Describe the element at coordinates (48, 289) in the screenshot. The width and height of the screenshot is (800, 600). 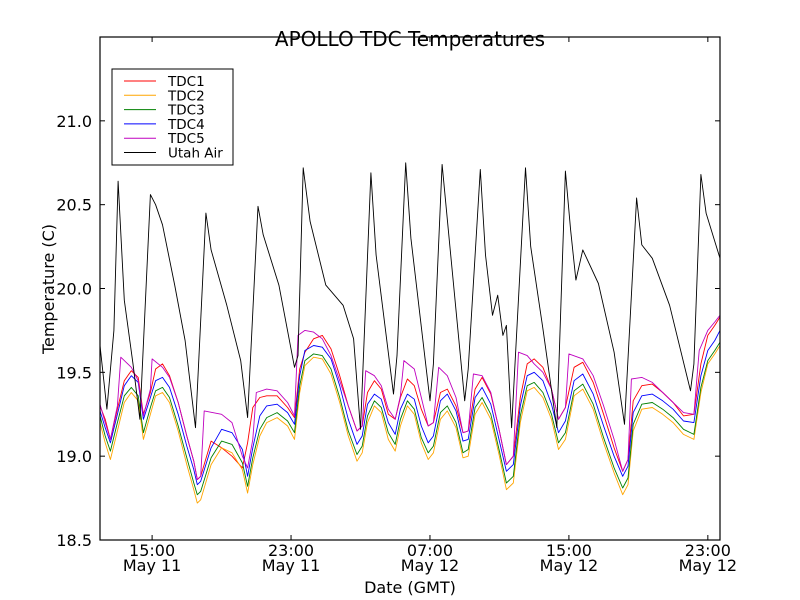
I see `y-axis-label: Temperature (C)` at that location.